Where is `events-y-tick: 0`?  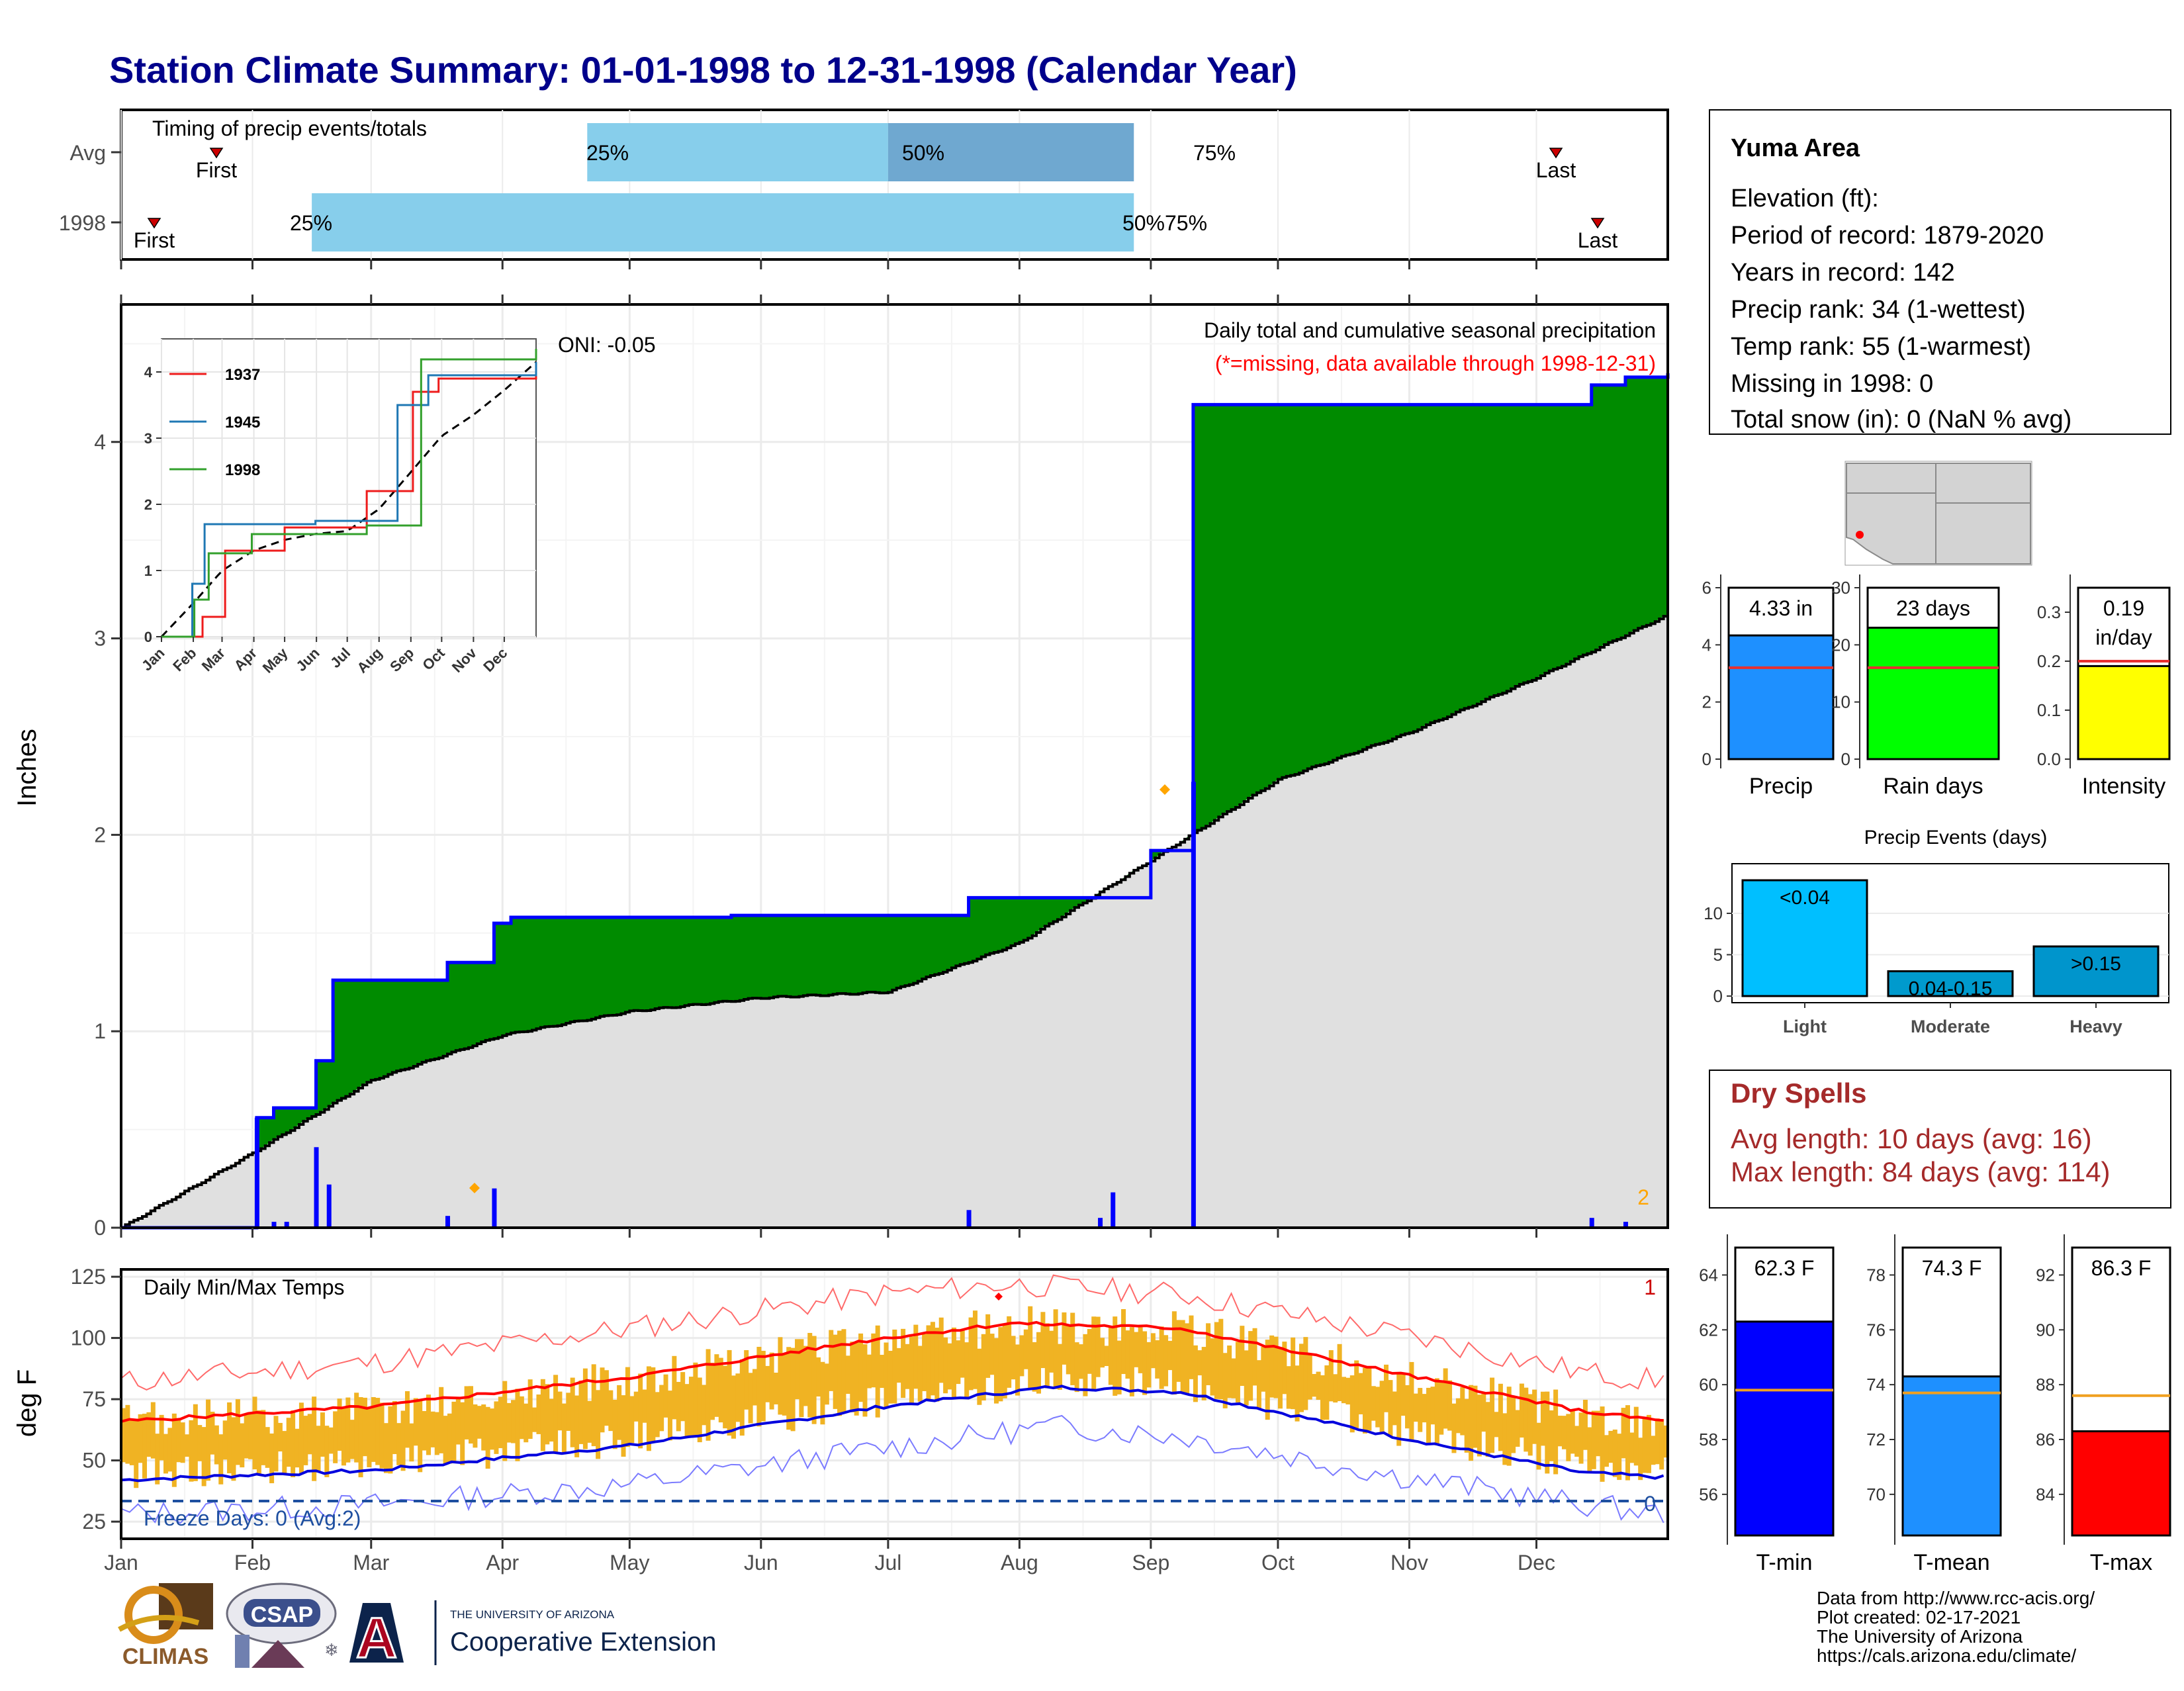
events-y-tick: 0 is located at coordinates (1718, 996).